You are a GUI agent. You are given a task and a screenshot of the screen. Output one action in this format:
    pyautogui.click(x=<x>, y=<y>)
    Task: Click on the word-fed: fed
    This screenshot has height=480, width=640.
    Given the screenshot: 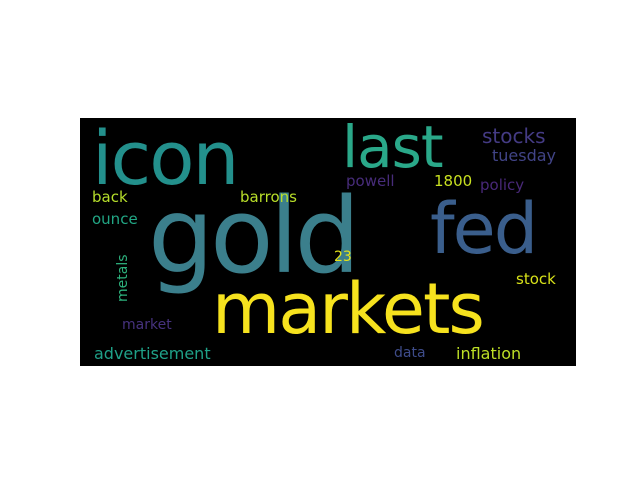 What is the action you would take?
    pyautogui.click(x=484, y=229)
    